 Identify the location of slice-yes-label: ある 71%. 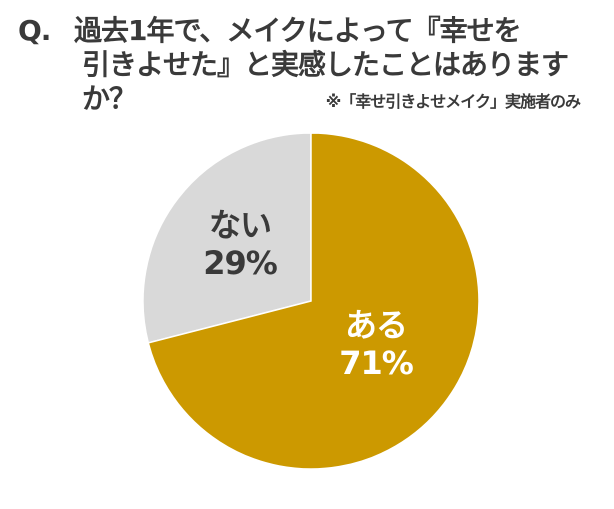
(376, 344).